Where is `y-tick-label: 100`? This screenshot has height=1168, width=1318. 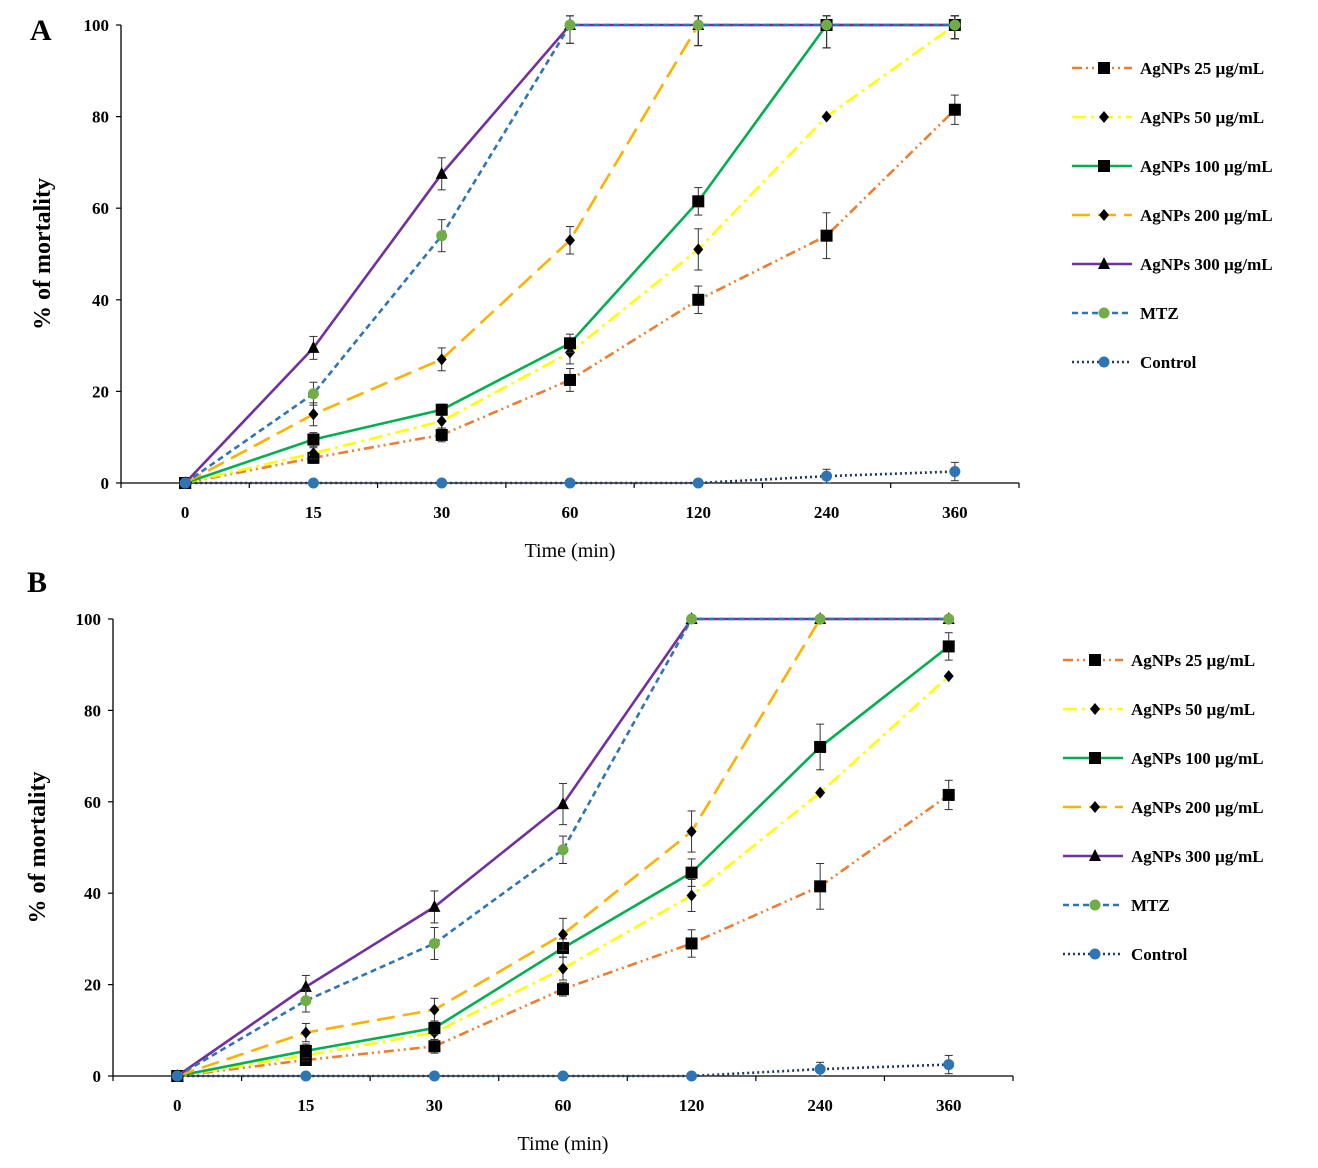
y-tick-label: 100 is located at coordinates (89, 619).